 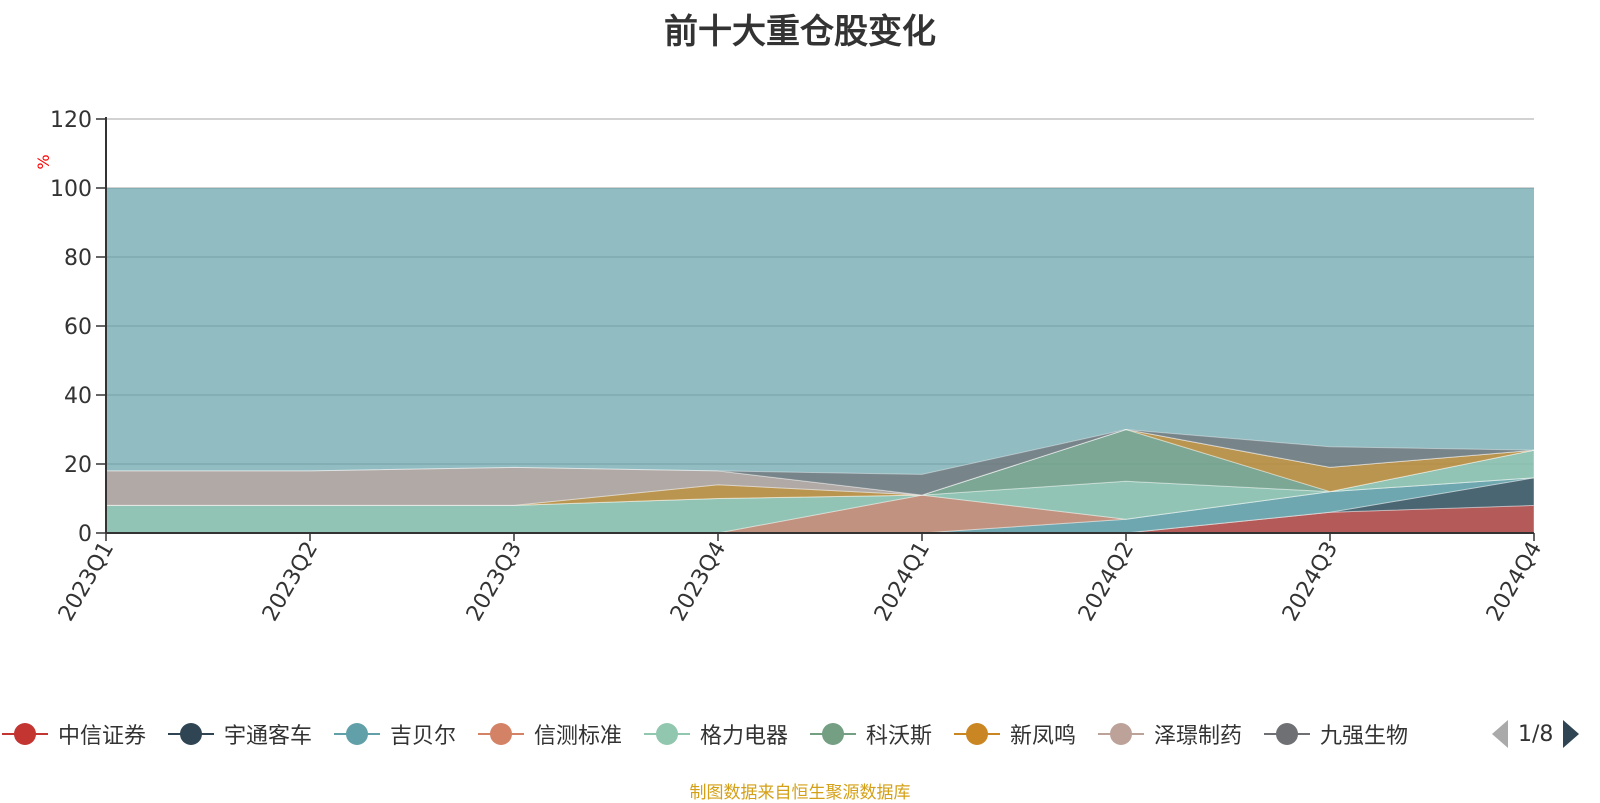 I want to click on y-tick-label-0: 0, so click(x=85, y=534).